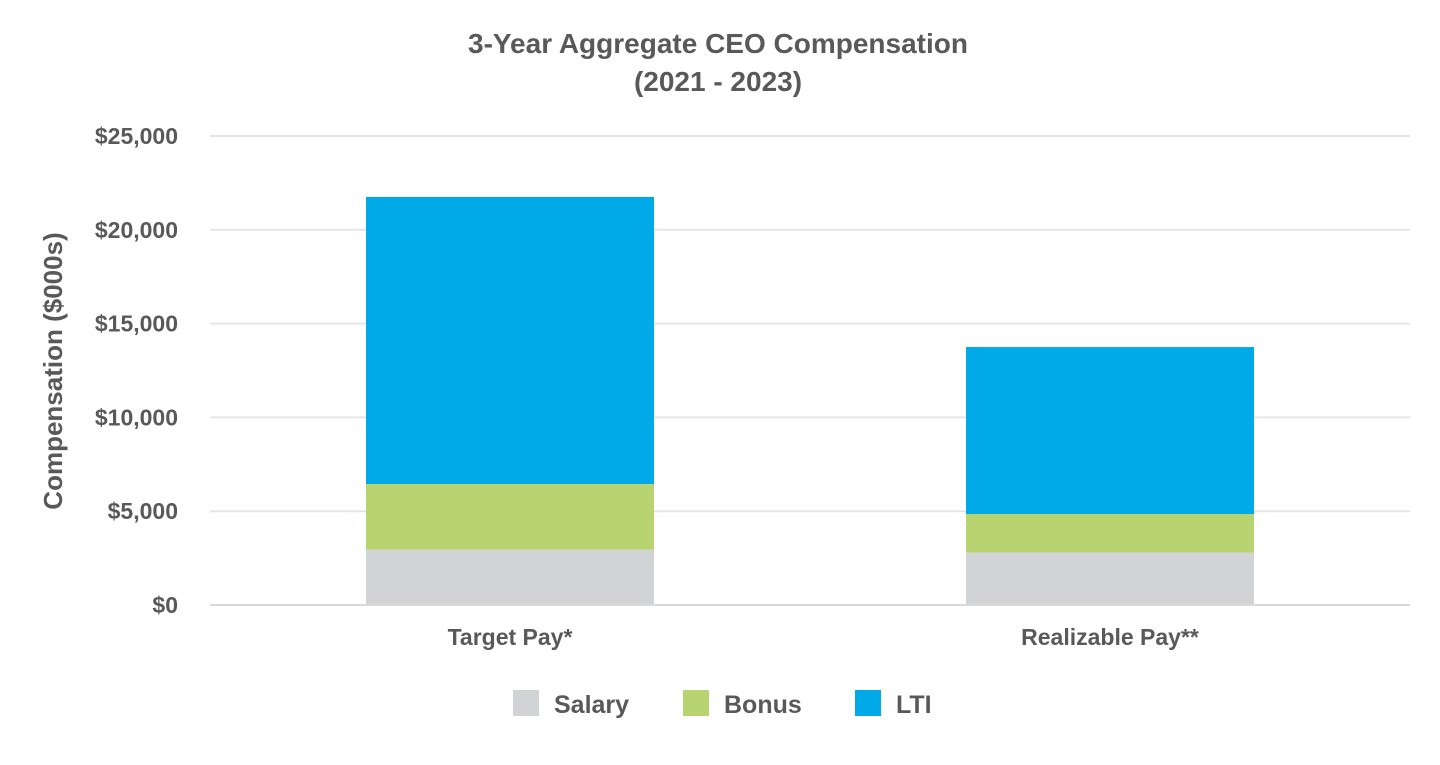 Image resolution: width=1440 pixels, height=765 pixels. I want to click on y-tick-label: $10,000, so click(136, 417).